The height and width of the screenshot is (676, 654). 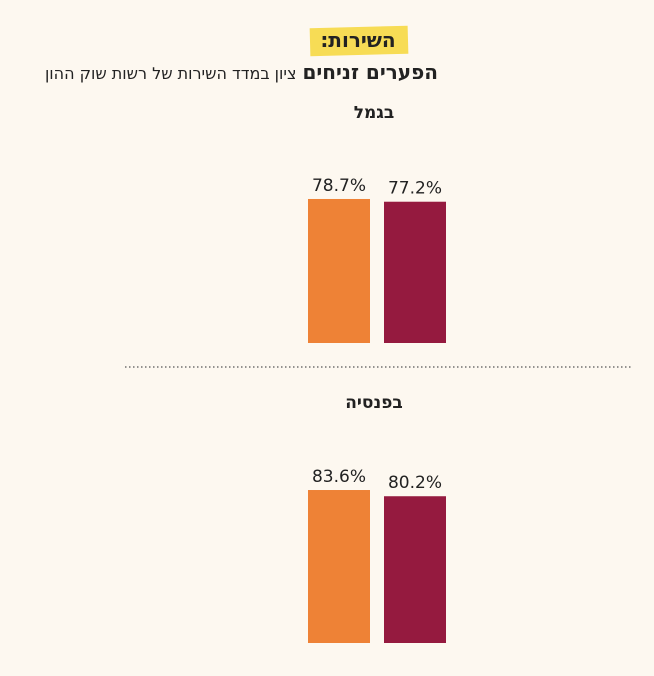 I want to click on value-label: 83.6%, so click(x=339, y=477).